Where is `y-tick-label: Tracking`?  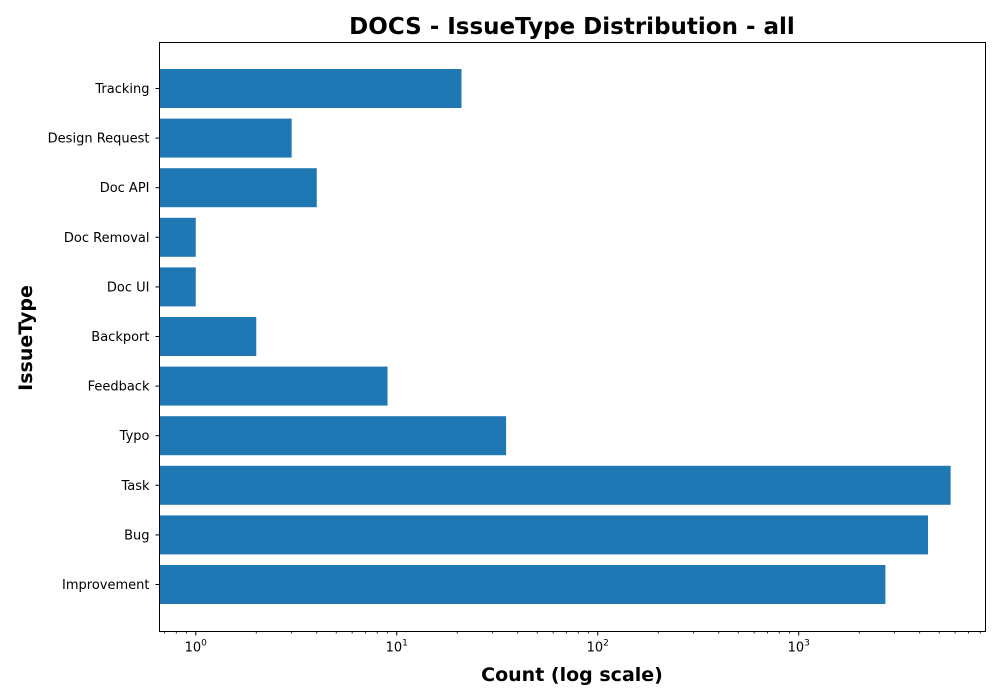
y-tick-label: Tracking is located at coordinates (121, 89).